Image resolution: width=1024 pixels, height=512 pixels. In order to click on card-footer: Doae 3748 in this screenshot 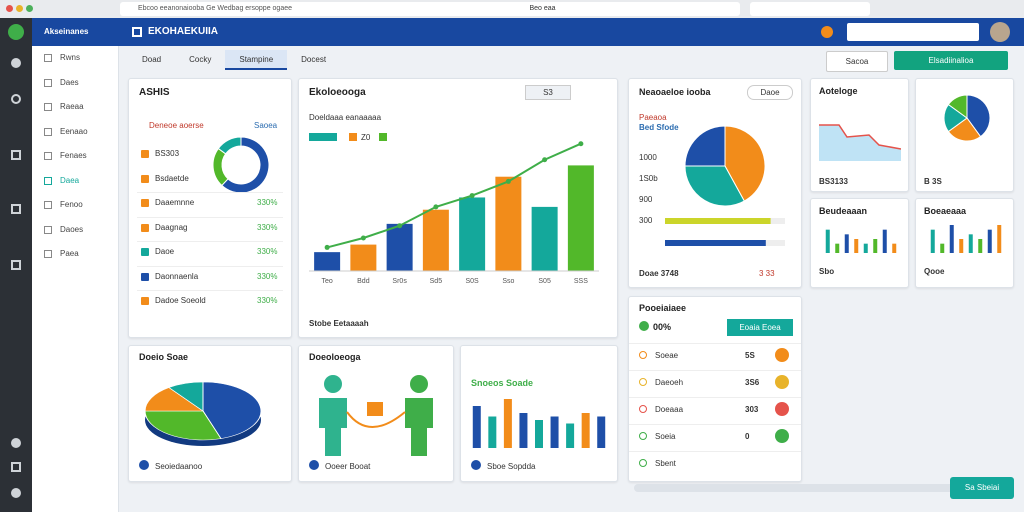, I will do `click(659, 273)`.